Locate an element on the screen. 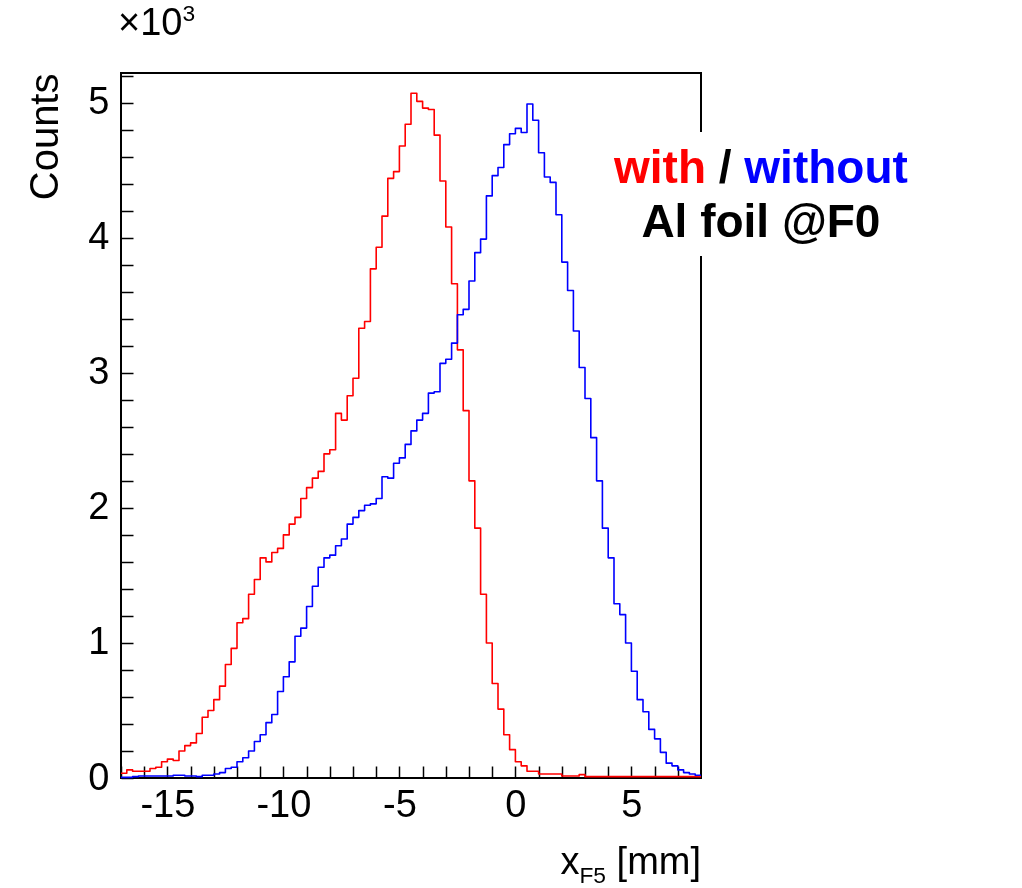 The image size is (1022, 888). annotation: Al foil @F0 is located at coordinates (761, 221).